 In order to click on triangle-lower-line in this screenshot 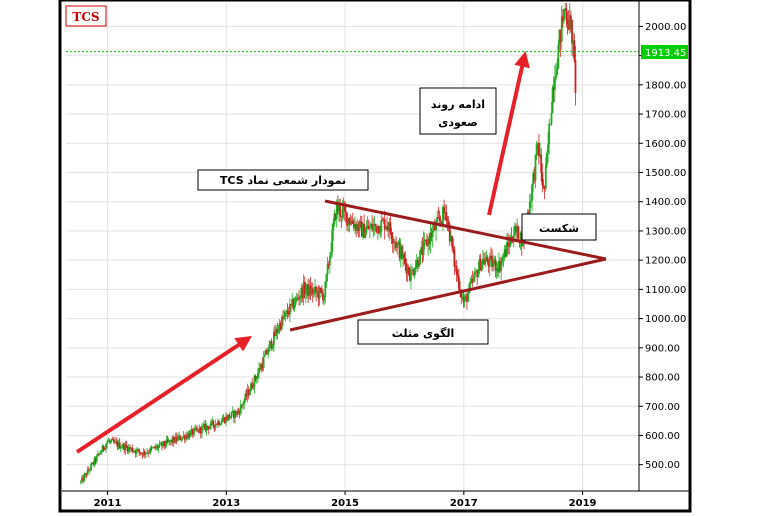, I will do `click(448, 294)`.